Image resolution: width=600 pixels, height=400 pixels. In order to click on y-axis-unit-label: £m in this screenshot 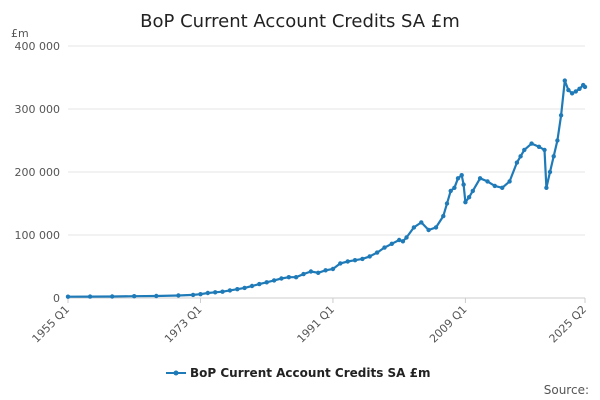, I will do `click(20, 33)`.